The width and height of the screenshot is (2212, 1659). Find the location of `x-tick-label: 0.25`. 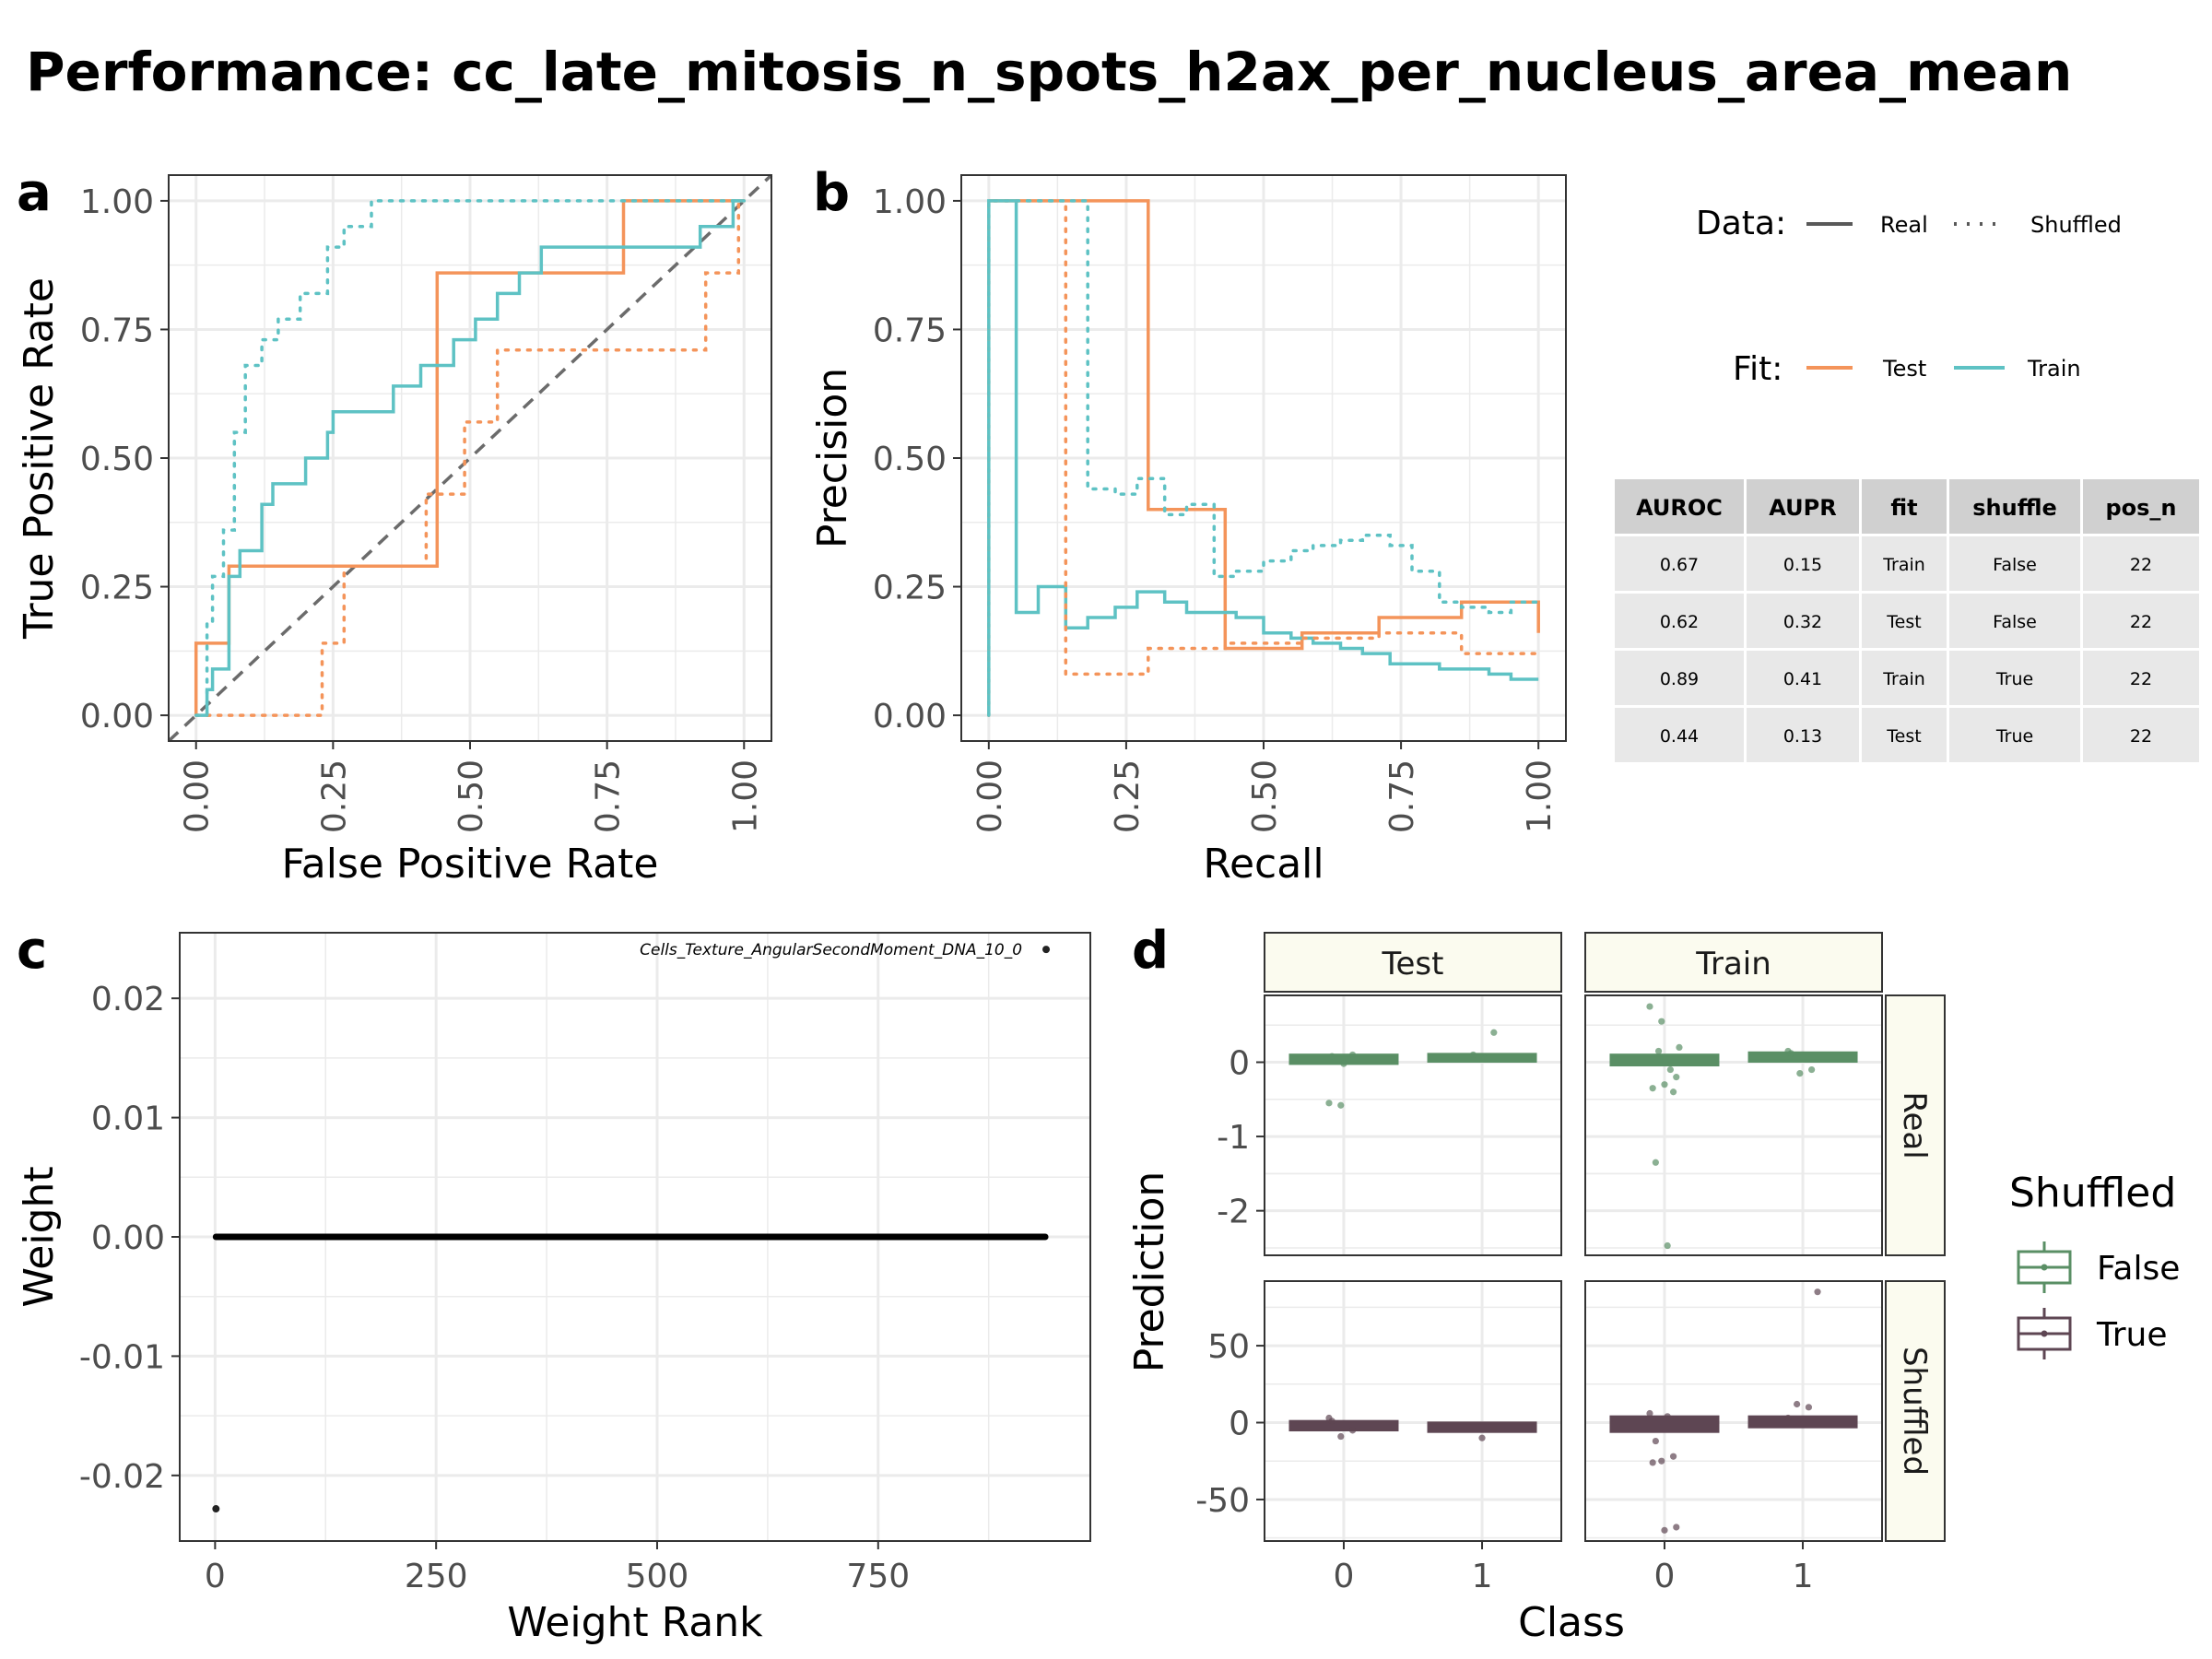

x-tick-label: 0.25 is located at coordinates (334, 796).